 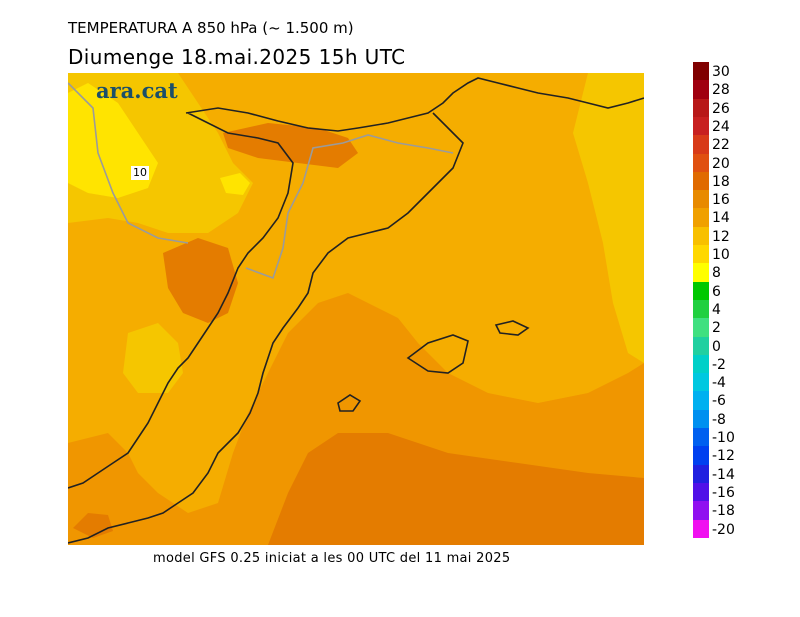 I want to click on temp-field-16-18-sw, so click(x=93, y=525).